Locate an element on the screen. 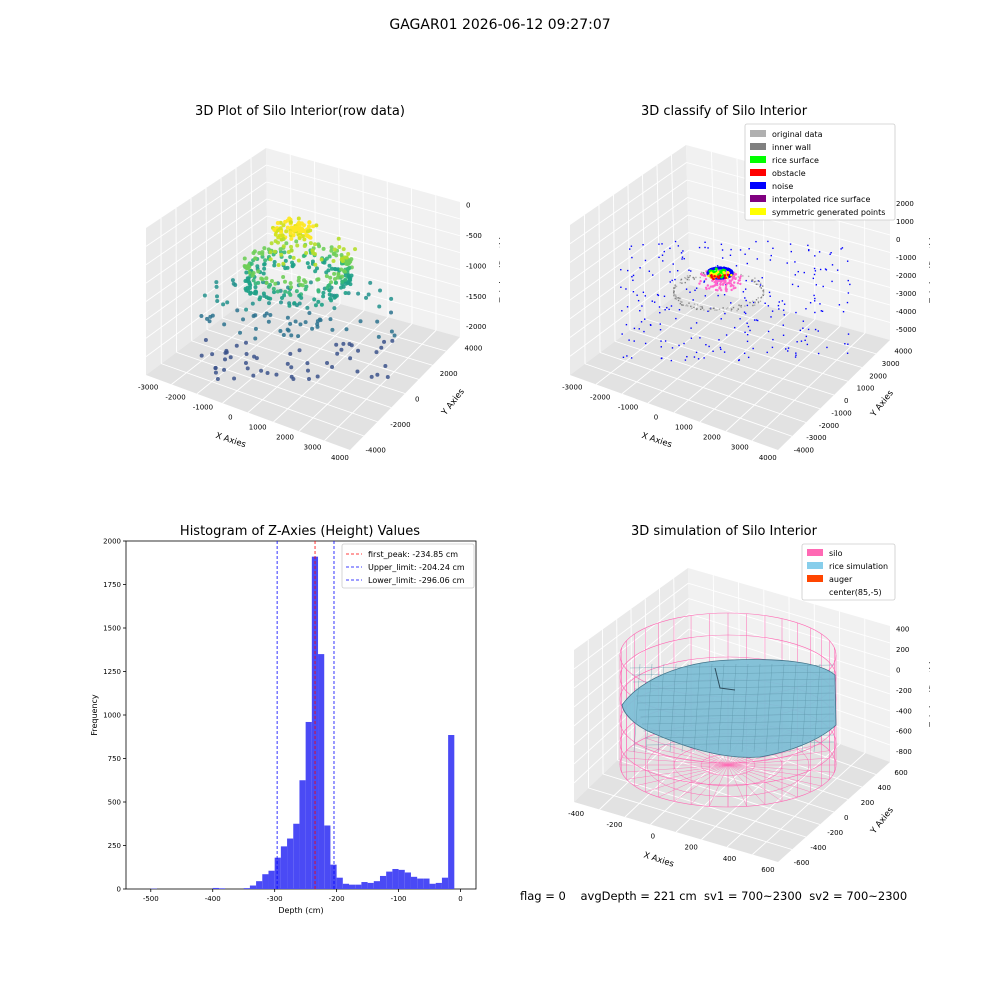 The image size is (1000, 1000). z-tick-label: 1000 is located at coordinates (905, 222).